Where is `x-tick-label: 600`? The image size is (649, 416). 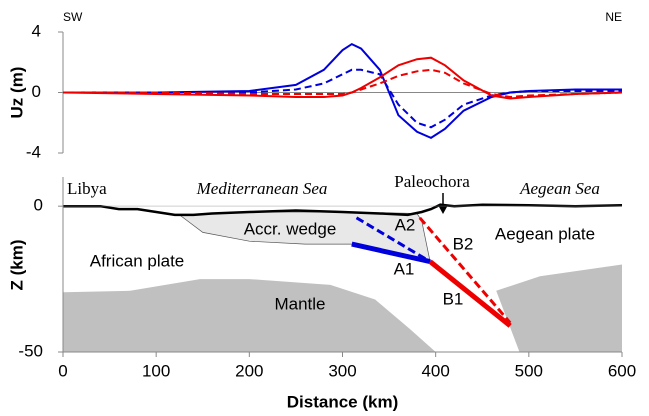 x-tick-label: 600 is located at coordinates (622, 370).